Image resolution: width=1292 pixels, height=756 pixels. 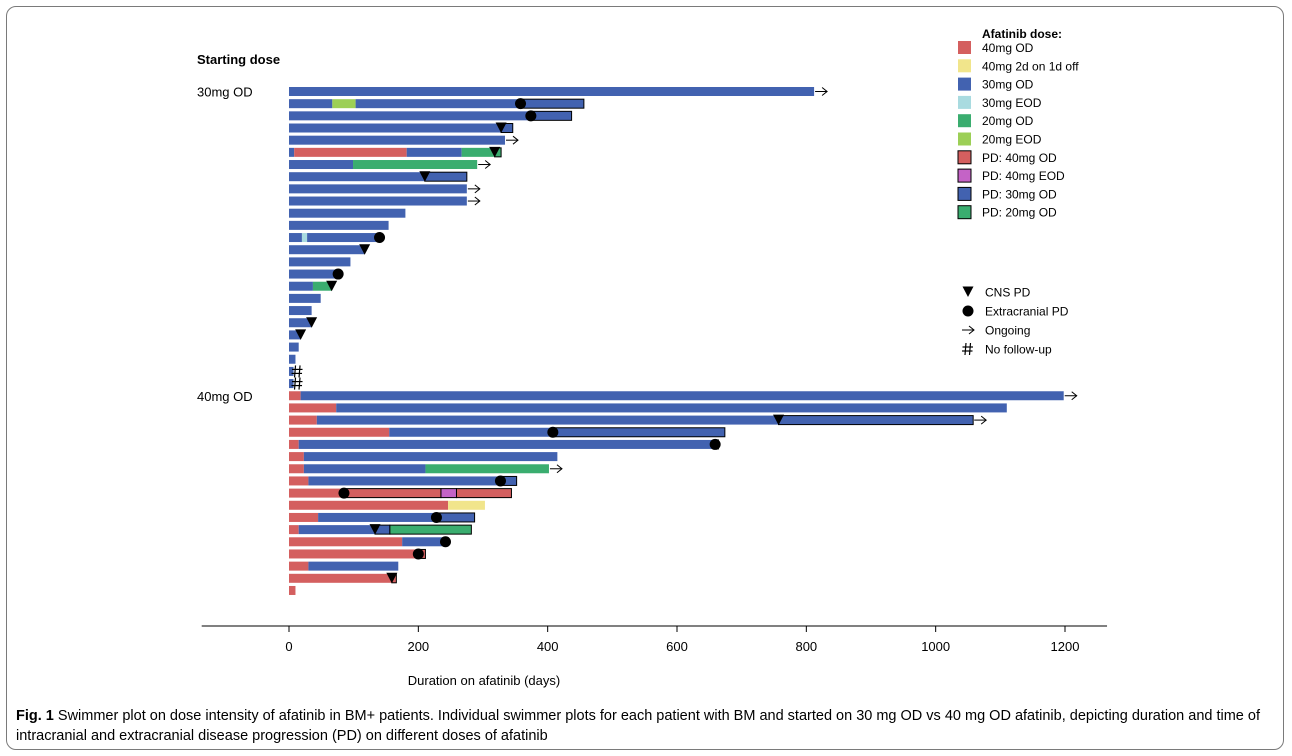 I want to click on legend-title: Afatinib dose:, so click(x=1022, y=34).